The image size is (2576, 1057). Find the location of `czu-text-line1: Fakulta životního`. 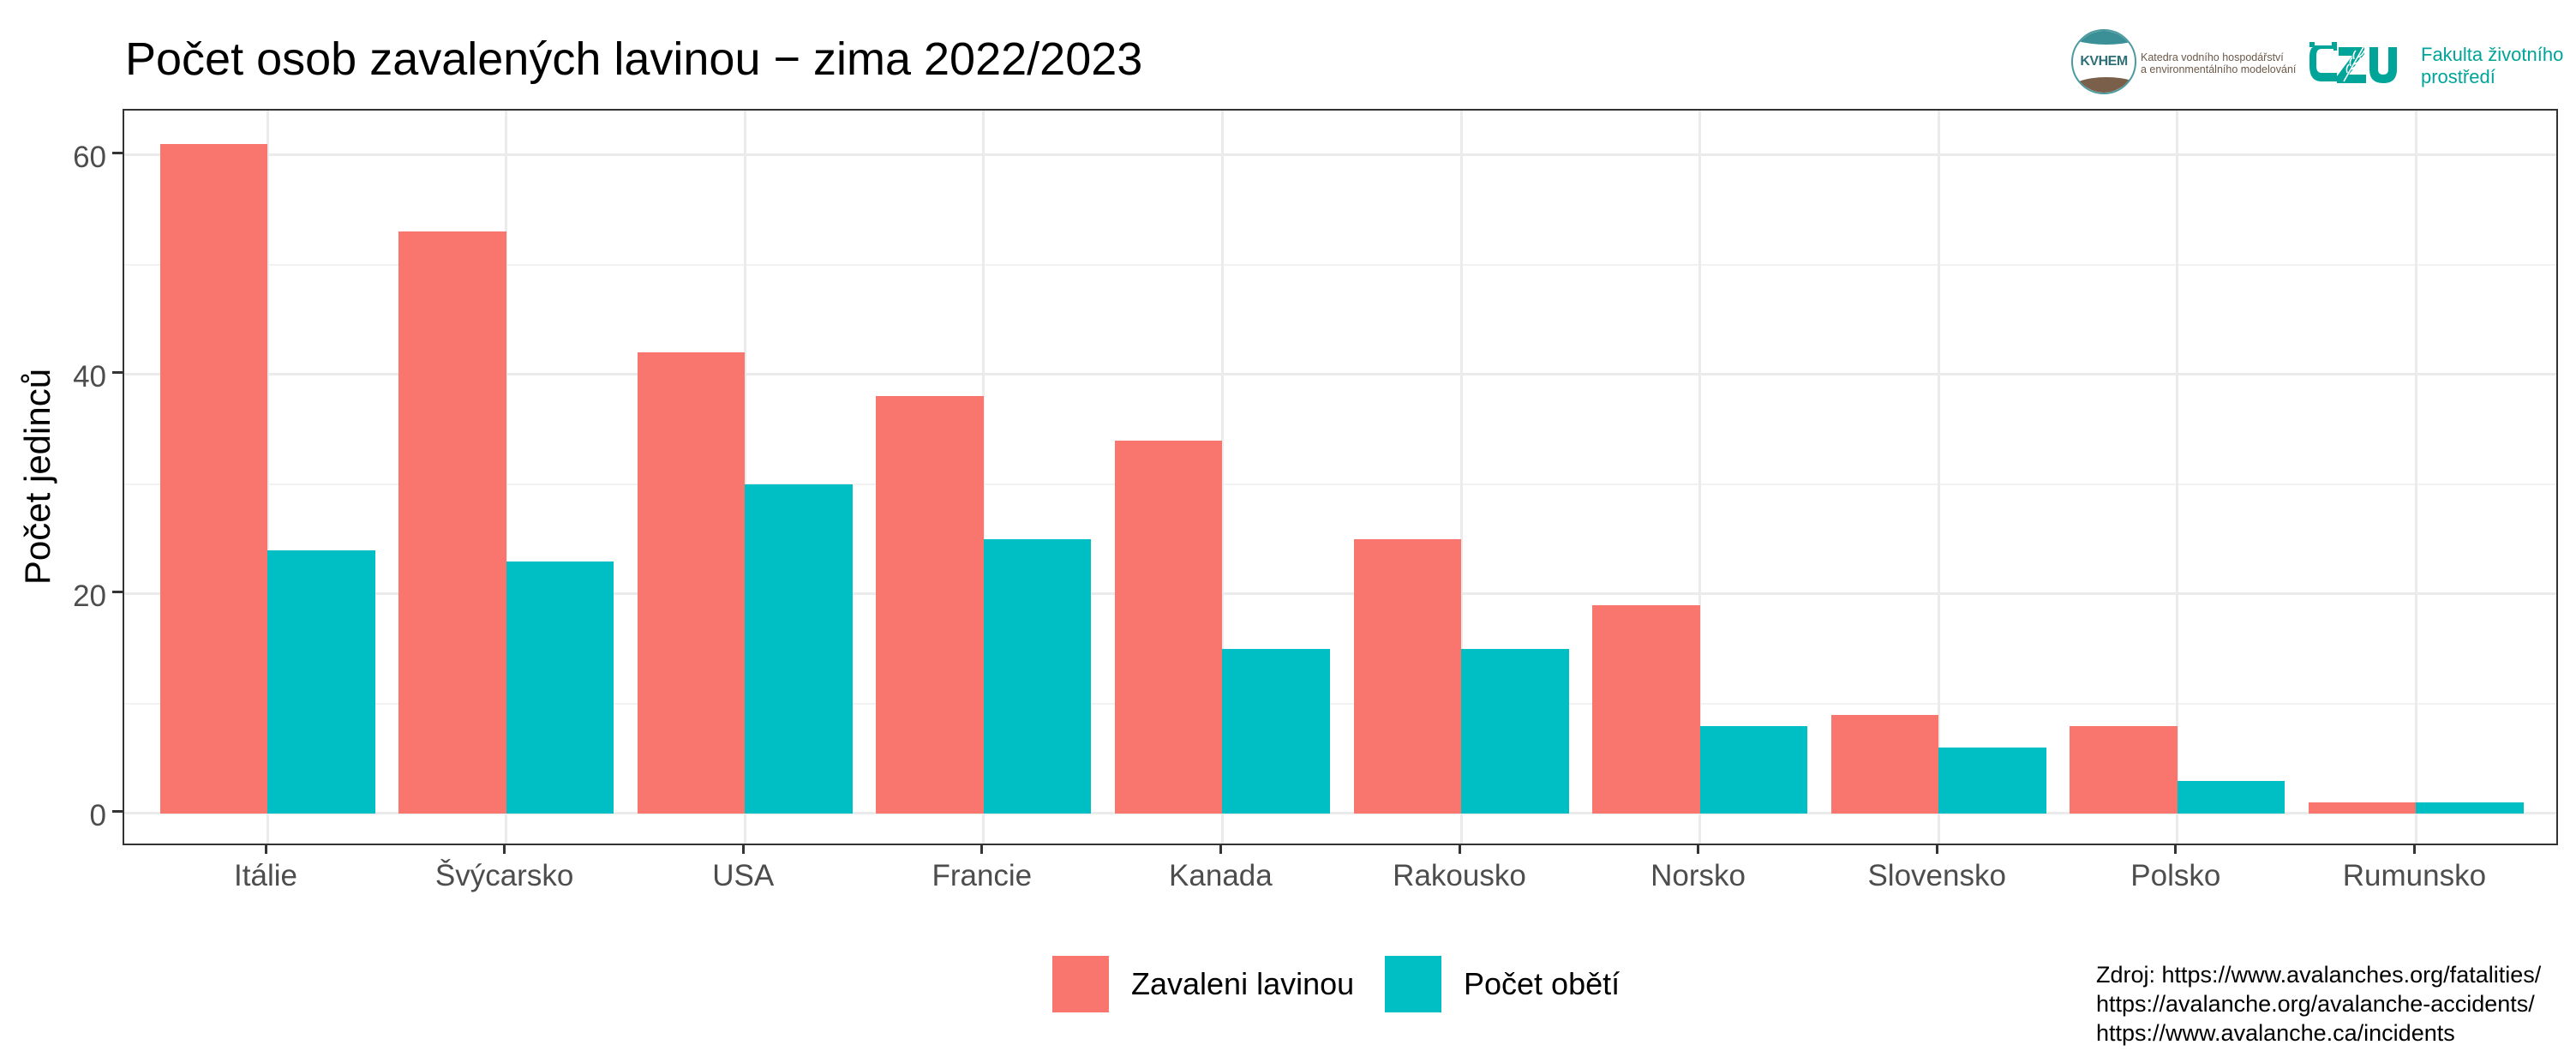

czu-text-line1: Fakulta životního is located at coordinates (2492, 54).